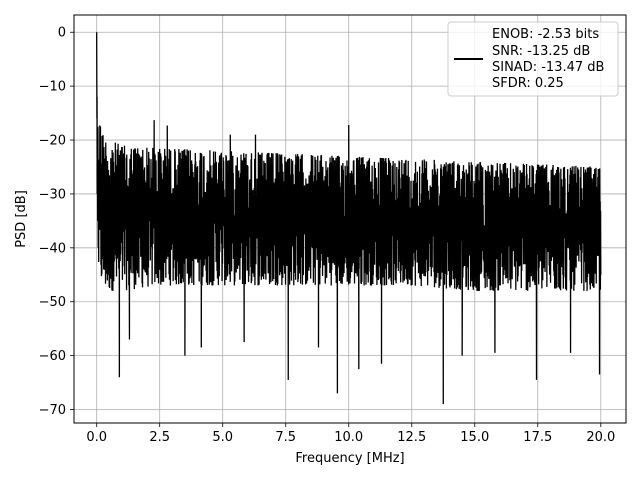 The width and height of the screenshot is (640, 485). I want to click on y-tick-label: −40, so click(52, 248).